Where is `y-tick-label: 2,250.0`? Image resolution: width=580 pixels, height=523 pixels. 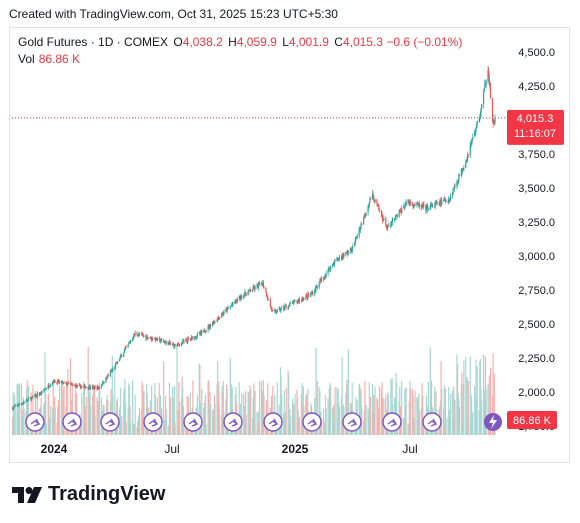 y-tick-label: 2,250.0 is located at coordinates (536, 359).